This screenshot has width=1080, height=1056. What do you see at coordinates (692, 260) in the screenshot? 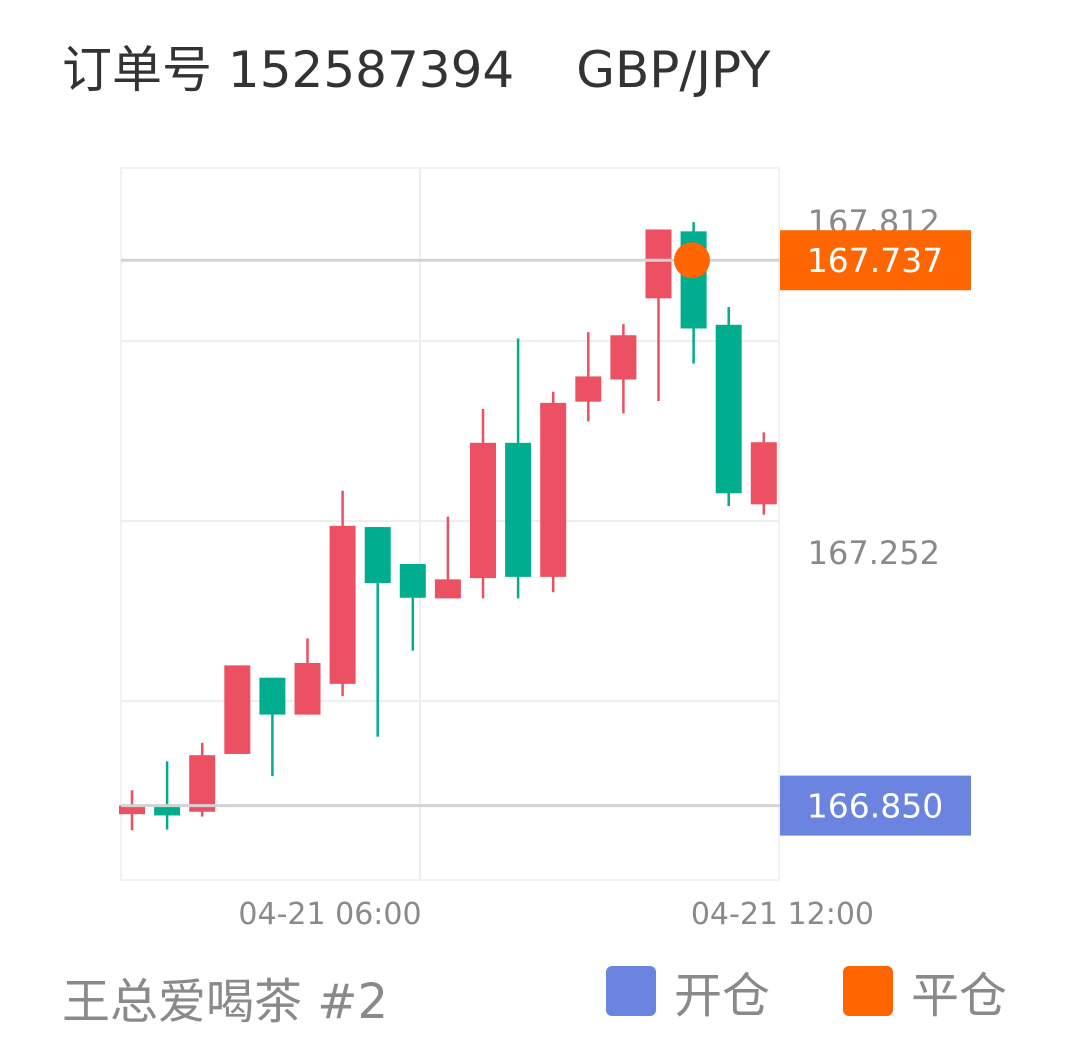
I see `close-marker` at bounding box center [692, 260].